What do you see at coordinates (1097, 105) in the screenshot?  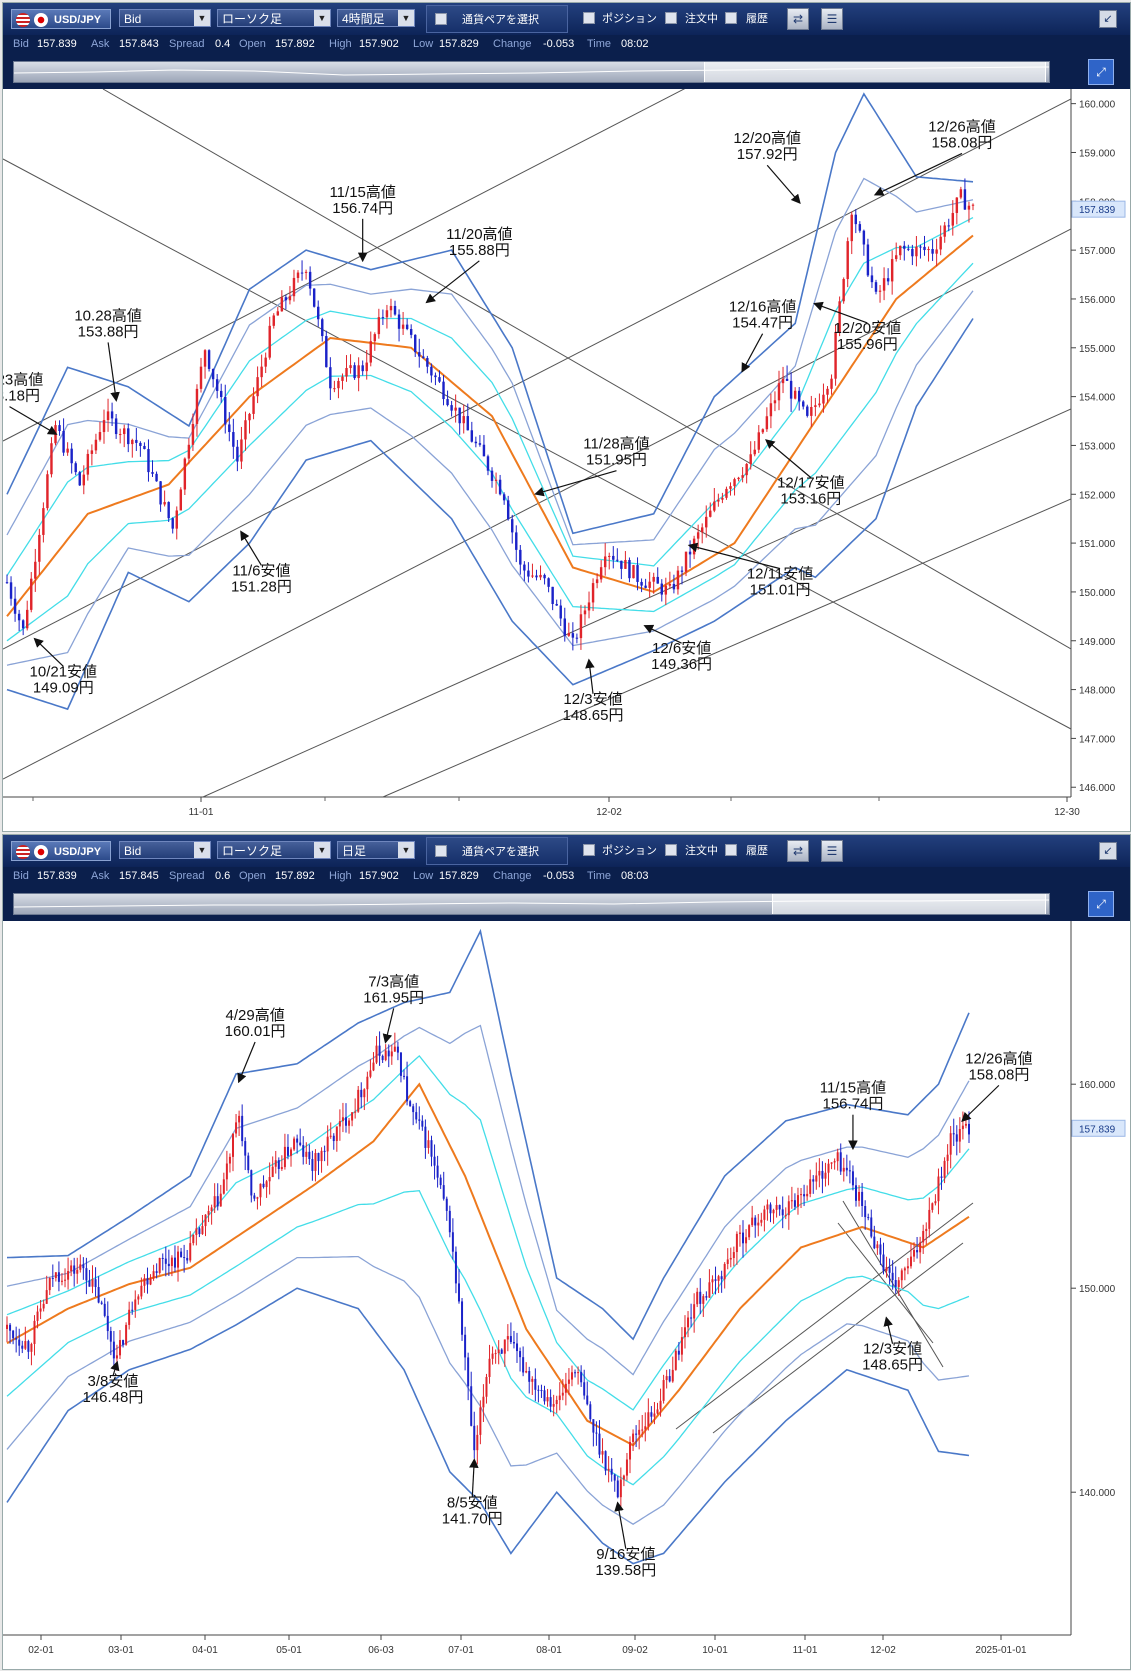 I see `price-tick-label: 160.000` at bounding box center [1097, 105].